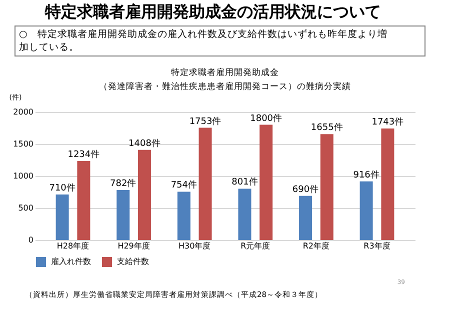  What do you see at coordinates (134, 246) in the screenshot?
I see `x-tick-label: H29年度` at bounding box center [134, 246].